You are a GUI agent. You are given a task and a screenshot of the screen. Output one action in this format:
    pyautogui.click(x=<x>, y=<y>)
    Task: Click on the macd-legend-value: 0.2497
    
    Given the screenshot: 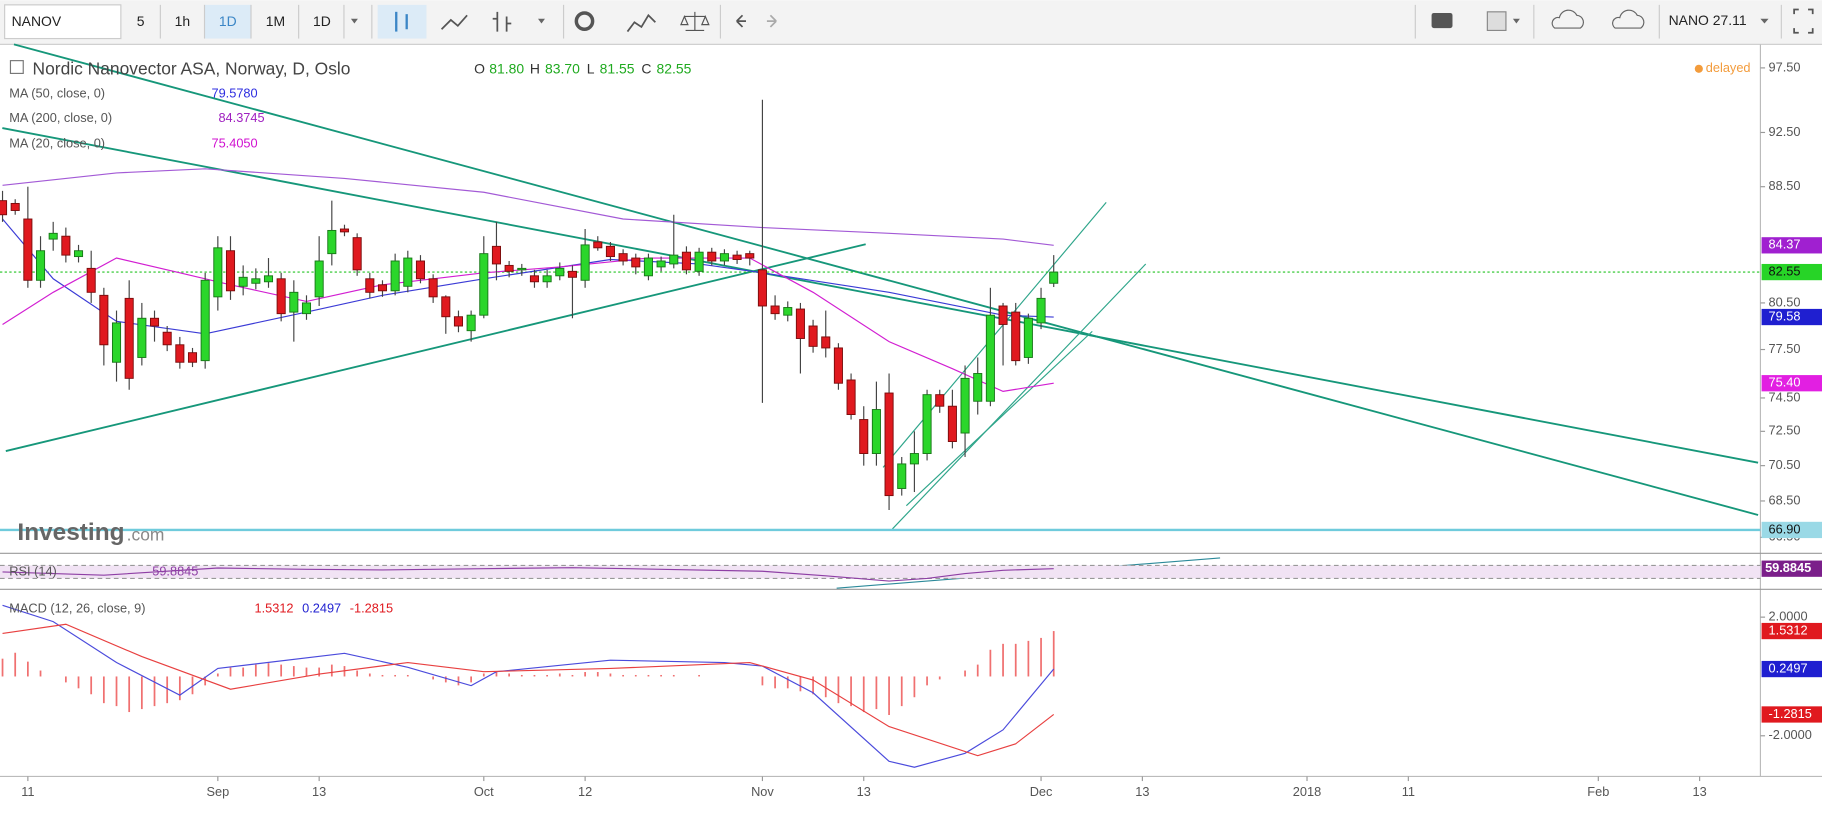 What is the action you would take?
    pyautogui.click(x=321, y=607)
    